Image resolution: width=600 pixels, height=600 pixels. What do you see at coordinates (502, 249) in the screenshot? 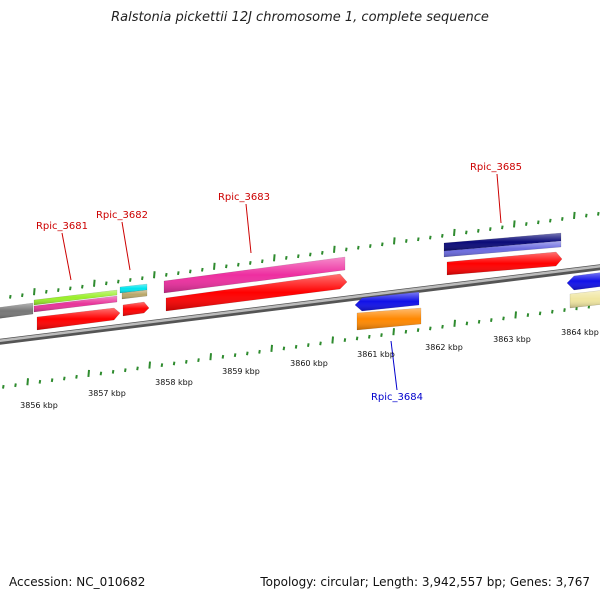
I see `gene-3685-cds-slate-shading` at bounding box center [502, 249].